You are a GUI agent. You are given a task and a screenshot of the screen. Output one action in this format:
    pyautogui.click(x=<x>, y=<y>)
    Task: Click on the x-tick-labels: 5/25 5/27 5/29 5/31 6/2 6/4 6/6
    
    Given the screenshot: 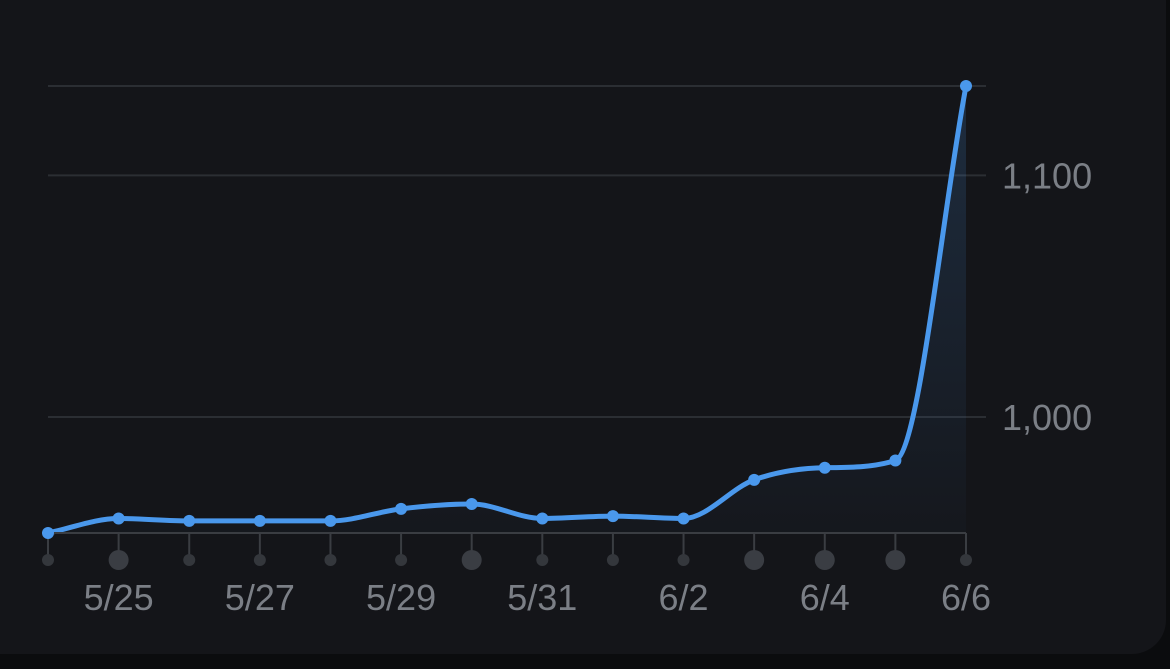 What is the action you would take?
    pyautogui.click(x=537, y=597)
    